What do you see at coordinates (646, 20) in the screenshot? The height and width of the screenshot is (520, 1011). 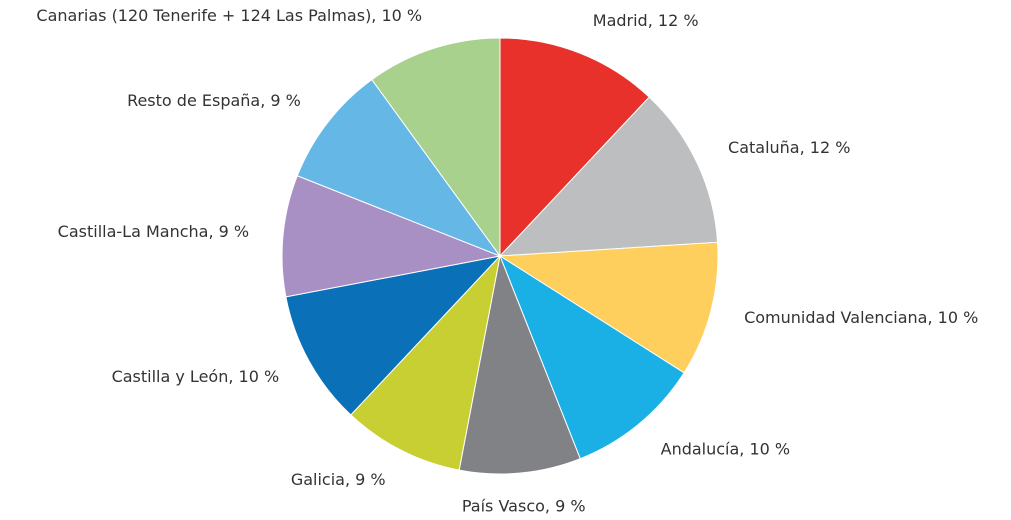 I see `slice-label: Madrid, 12 %` at bounding box center [646, 20].